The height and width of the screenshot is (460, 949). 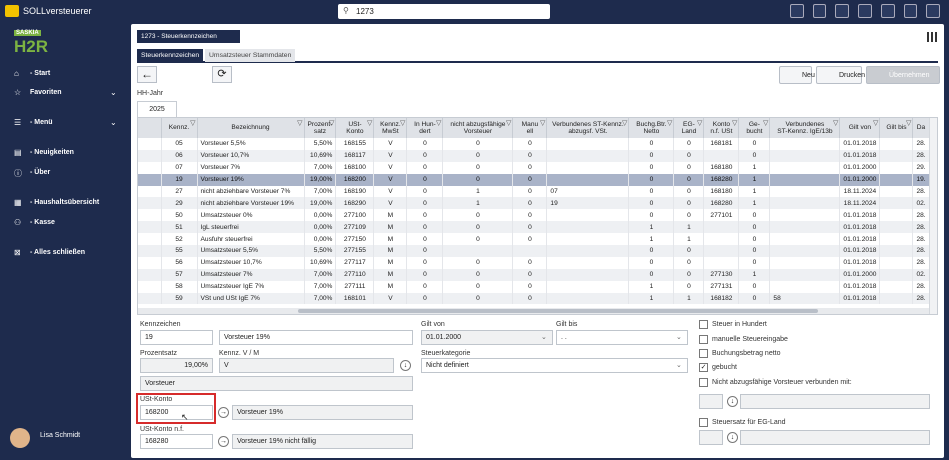 What do you see at coordinates (320, 215) in the screenshot?
I see `table-cell: 0,00%` at bounding box center [320, 215].